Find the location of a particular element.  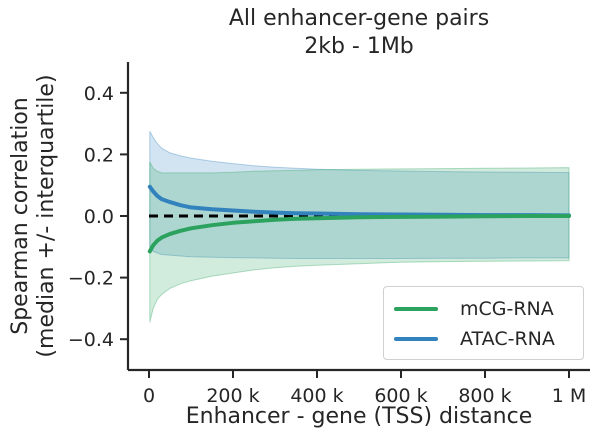

legend-swatch-mcg-rna is located at coordinates (416, 309).